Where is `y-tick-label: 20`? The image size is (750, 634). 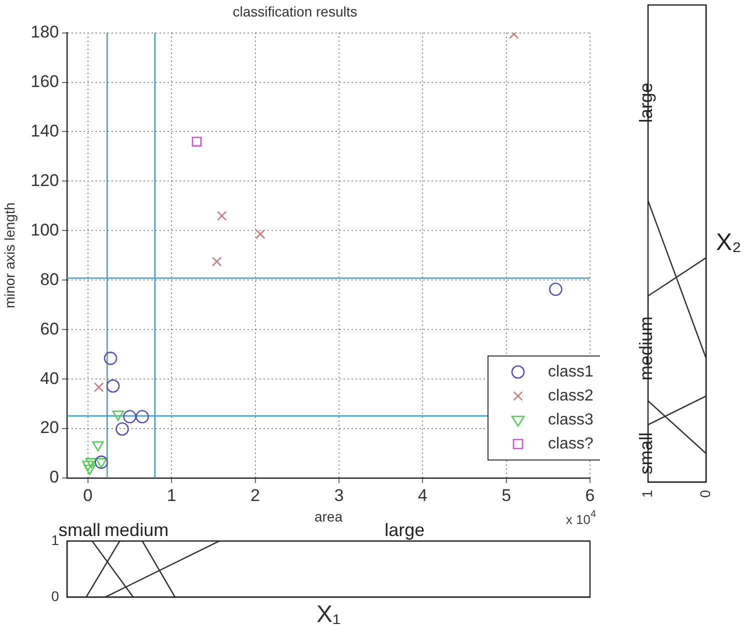
y-tick-label: 20 is located at coordinates (49, 428).